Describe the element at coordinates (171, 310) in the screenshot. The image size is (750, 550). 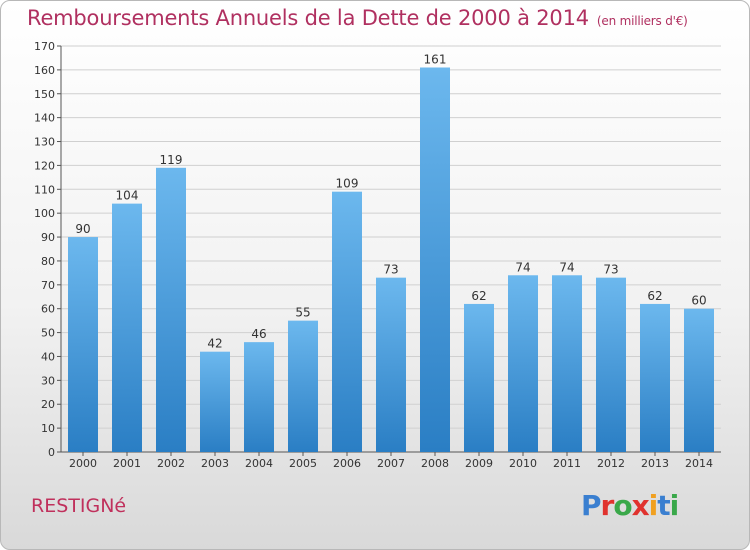
I see `bar-2002` at that location.